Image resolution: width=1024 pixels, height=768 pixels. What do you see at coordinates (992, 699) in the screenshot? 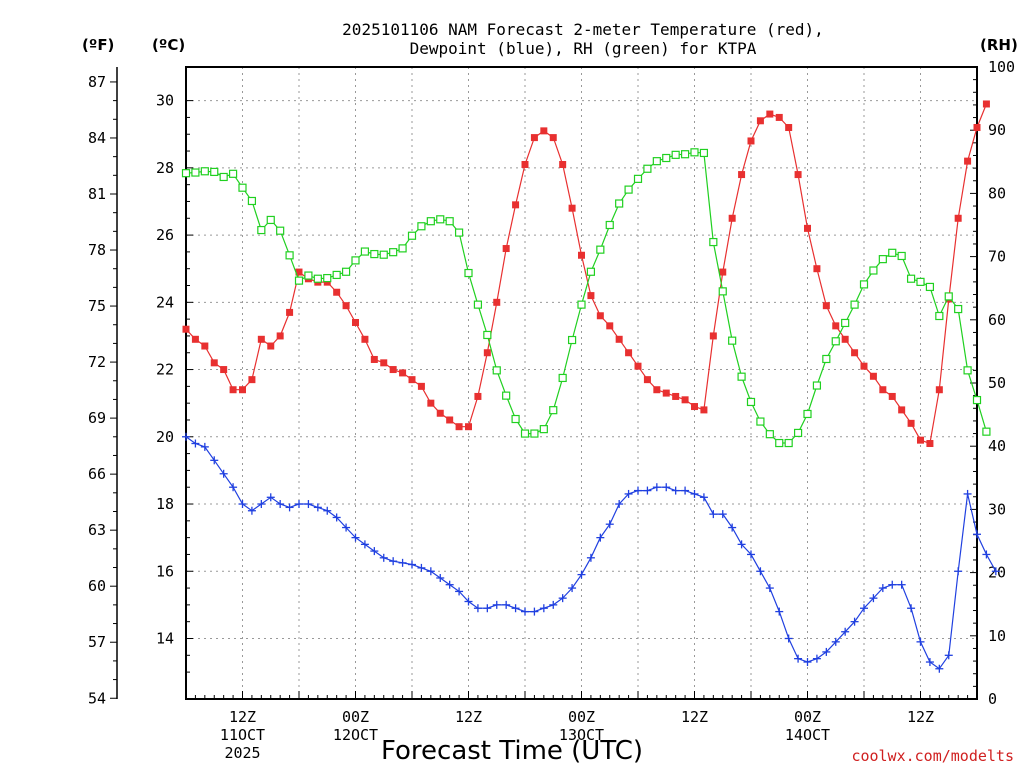
I see `rh-tick-label: 0` at bounding box center [992, 699].